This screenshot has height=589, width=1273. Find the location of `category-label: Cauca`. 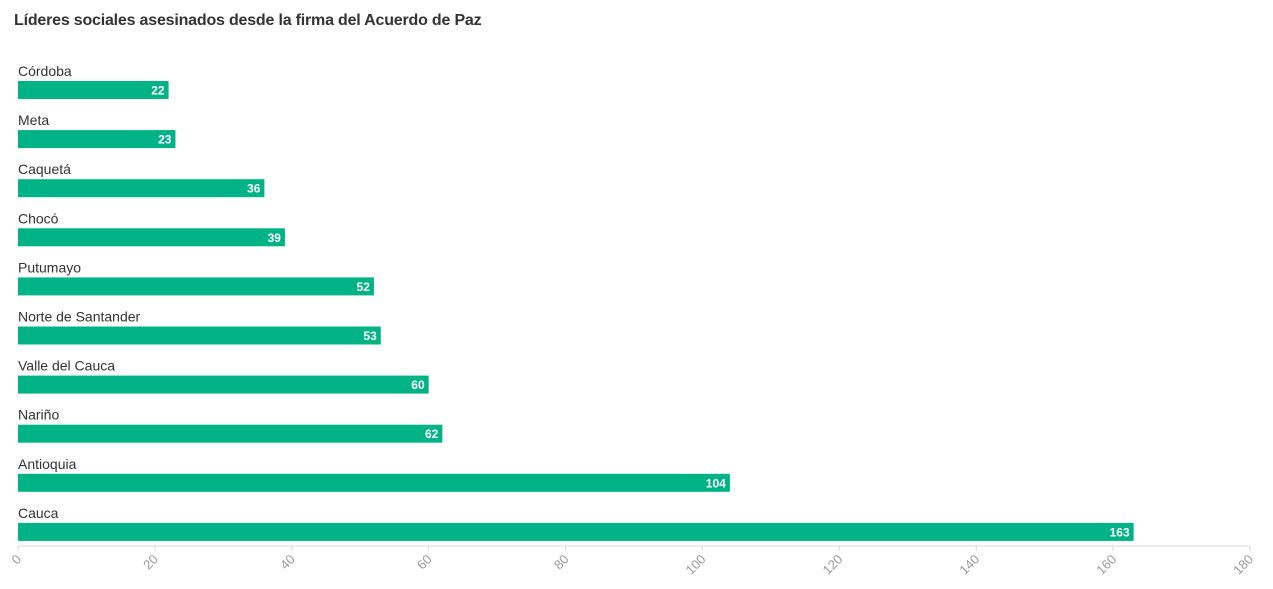

category-label: Cauca is located at coordinates (38, 513).